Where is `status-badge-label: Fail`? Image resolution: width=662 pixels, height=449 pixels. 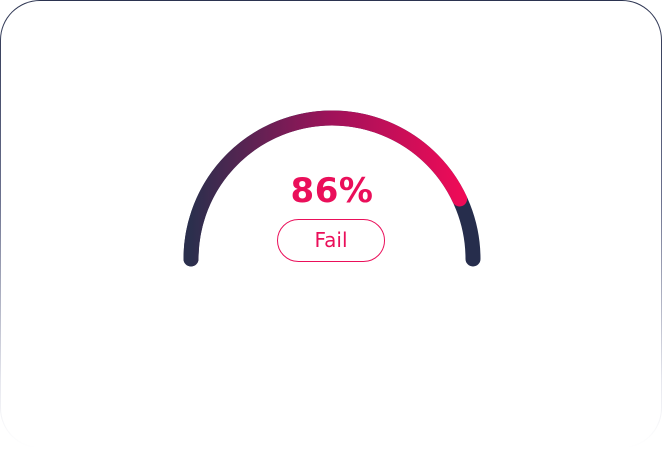 status-badge-label: Fail is located at coordinates (331, 240).